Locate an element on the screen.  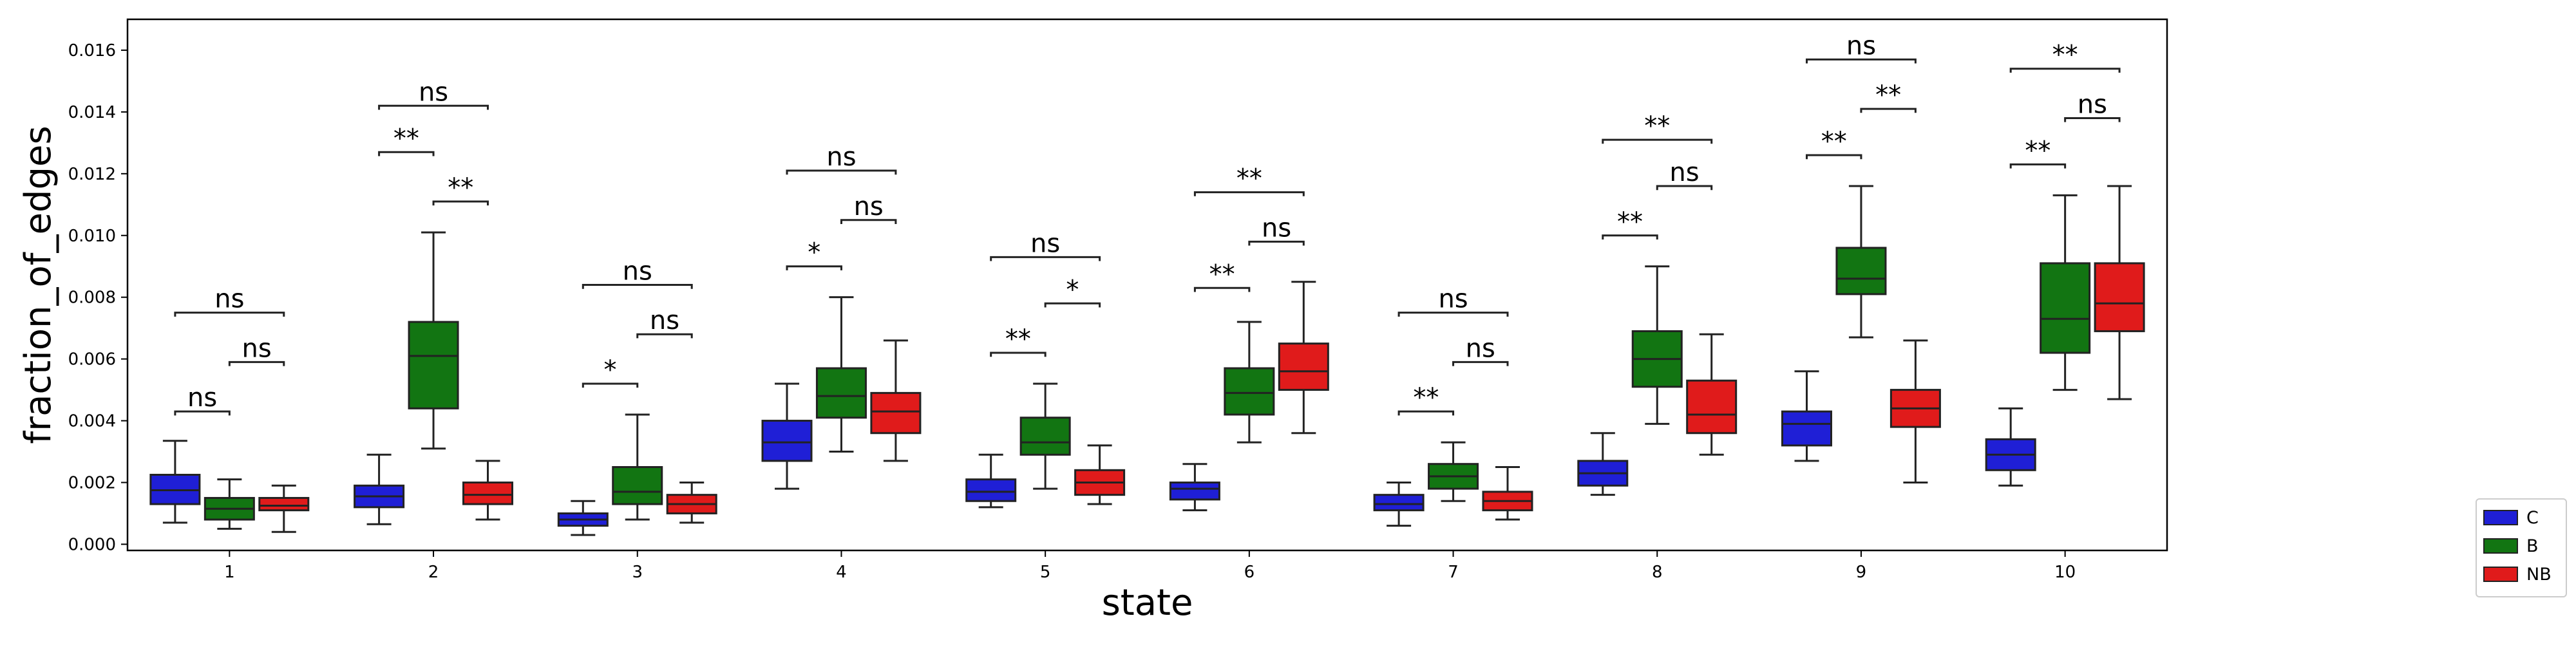
sig-bracket-state-5-C-NB: ns is located at coordinates (1045, 245).